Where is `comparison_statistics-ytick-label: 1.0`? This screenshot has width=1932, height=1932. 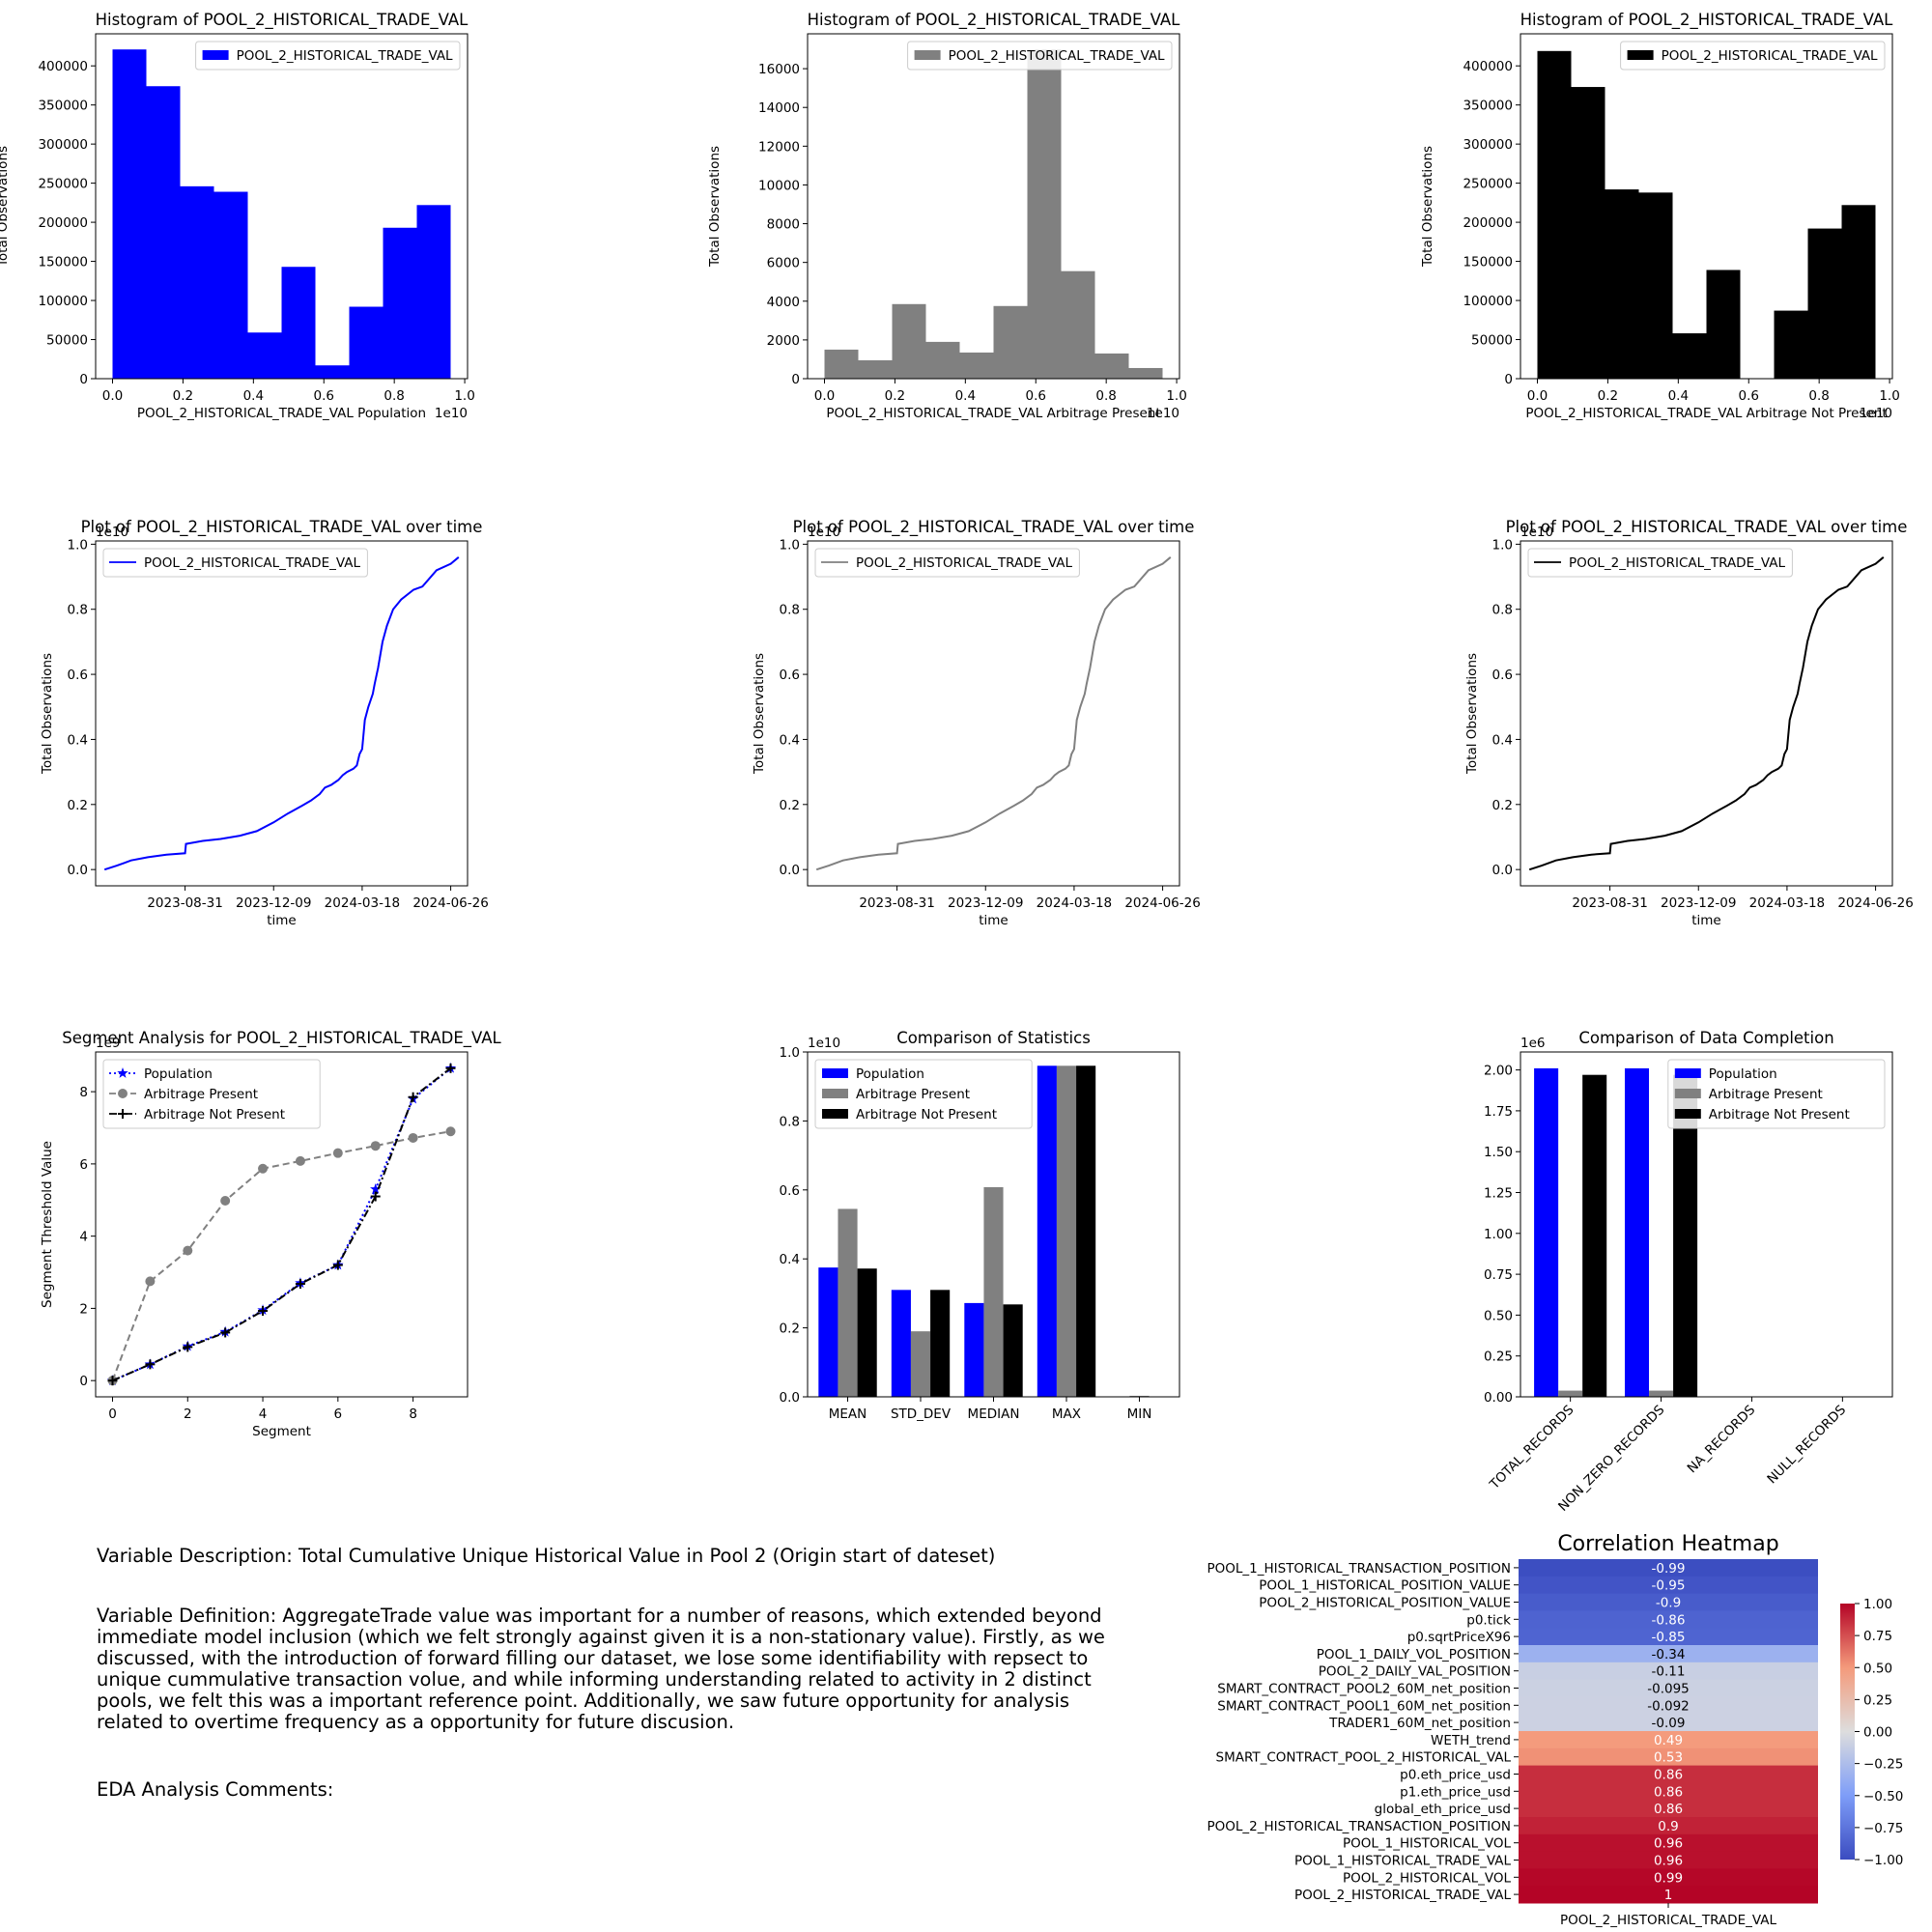
comparison_statistics-ytick-label: 1.0 is located at coordinates (790, 1053).